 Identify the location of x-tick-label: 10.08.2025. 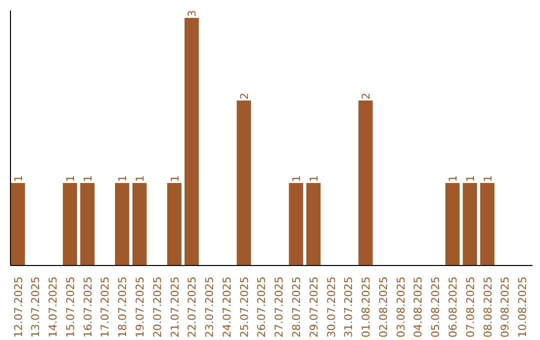
(523, 307).